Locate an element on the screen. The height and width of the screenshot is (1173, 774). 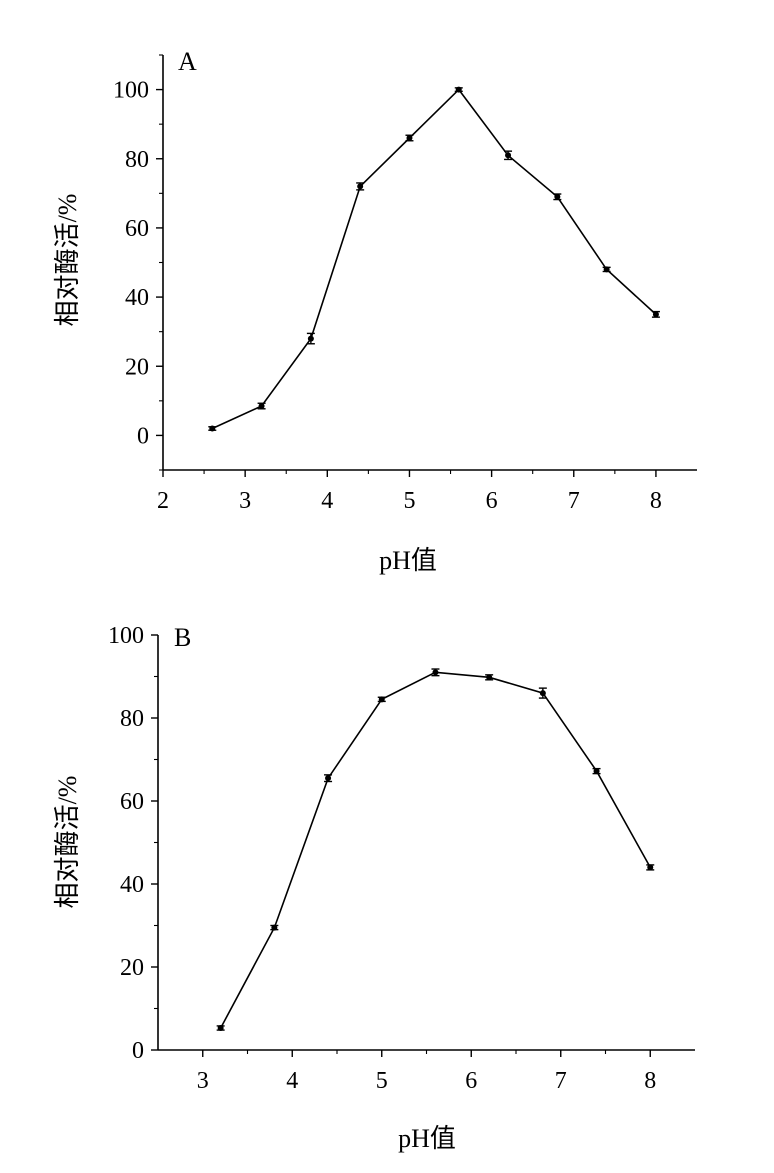
y-tick-label-b: 60 is located at coordinates (132, 802).